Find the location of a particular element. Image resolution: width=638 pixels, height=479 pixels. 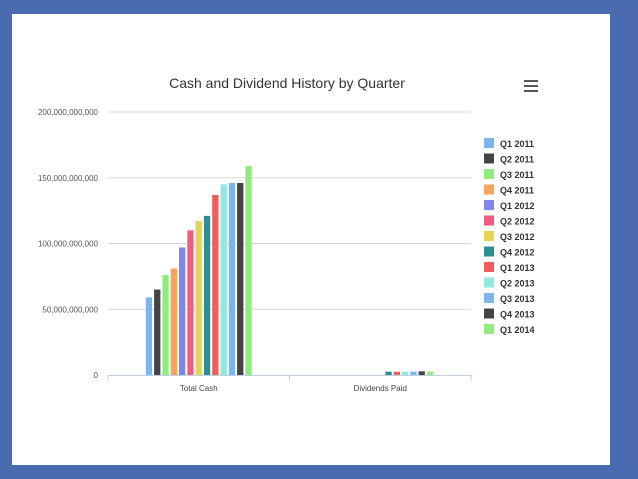

legend-label: Q4 2012 is located at coordinates (517, 253).